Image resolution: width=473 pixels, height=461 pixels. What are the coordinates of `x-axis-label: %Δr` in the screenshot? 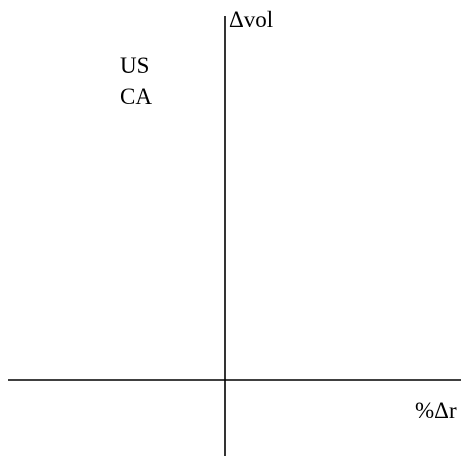 It's located at (436, 410).